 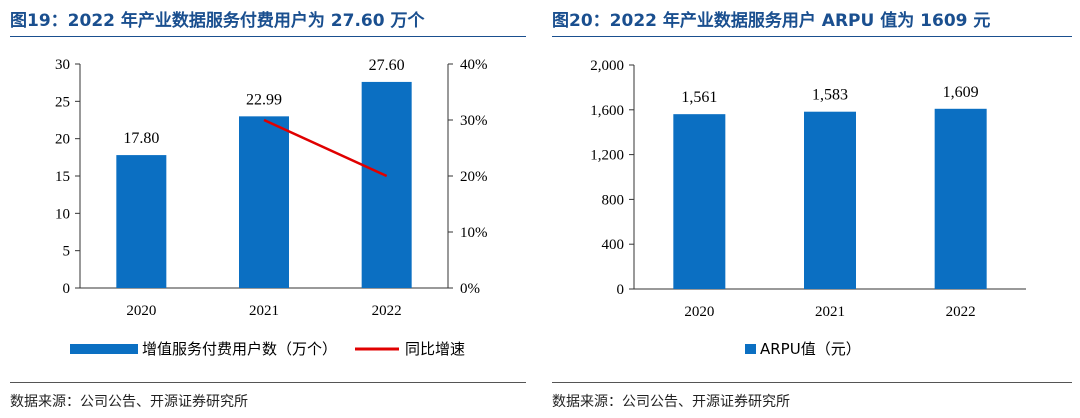 I want to click on y-tick-label: 5, so click(x=67, y=252).